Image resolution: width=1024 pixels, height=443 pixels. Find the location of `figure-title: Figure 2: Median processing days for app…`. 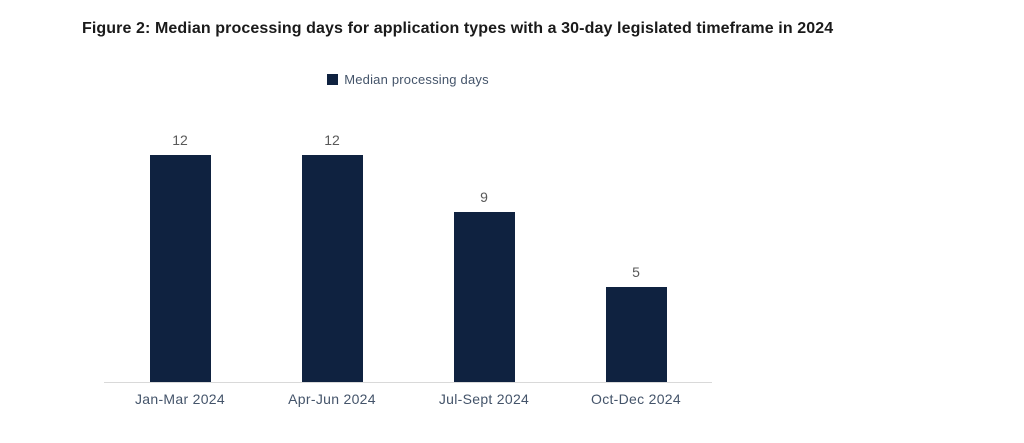

figure-title: Figure 2: Median processing days for app… is located at coordinates (458, 28).